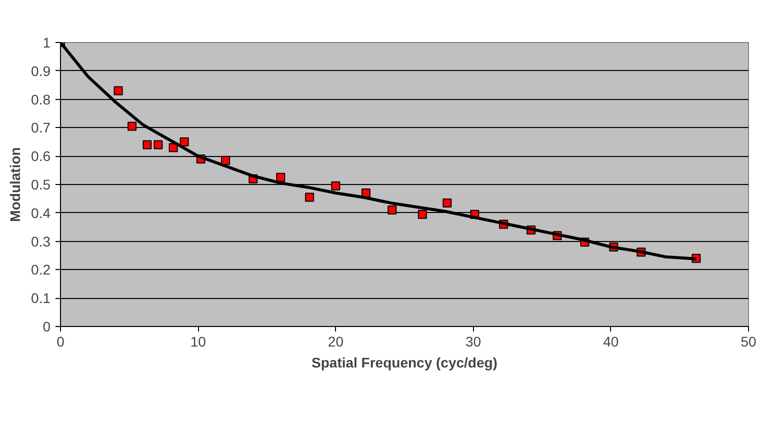 The width and height of the screenshot is (762, 422). What do you see at coordinates (15, 184) in the screenshot?
I see `y-axis-title: Modulation` at bounding box center [15, 184].